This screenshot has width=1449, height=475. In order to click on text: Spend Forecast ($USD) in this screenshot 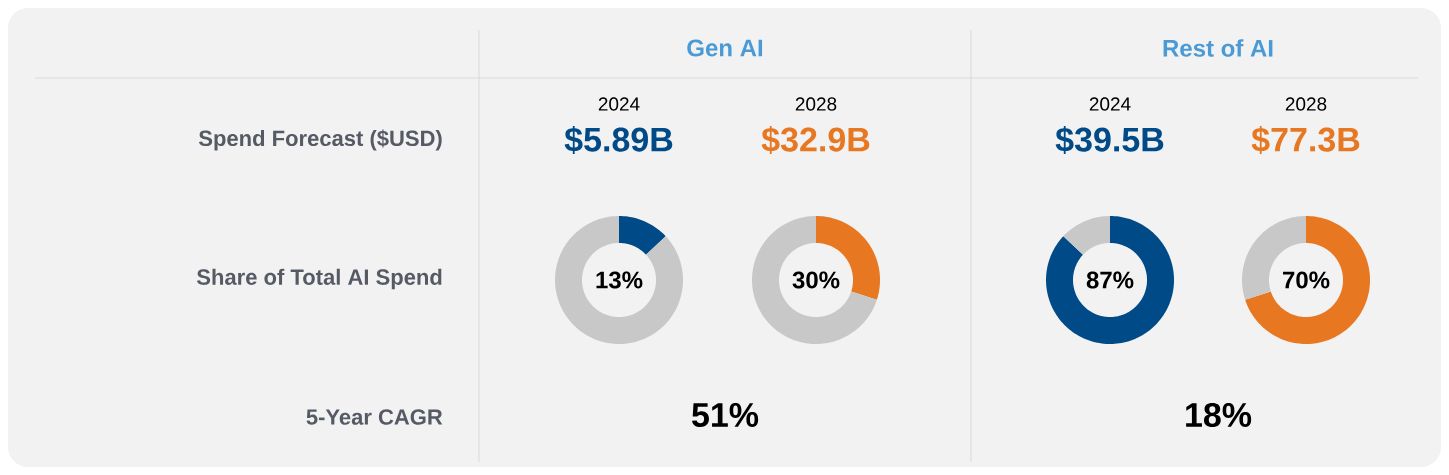, I will do `click(320, 140)`.